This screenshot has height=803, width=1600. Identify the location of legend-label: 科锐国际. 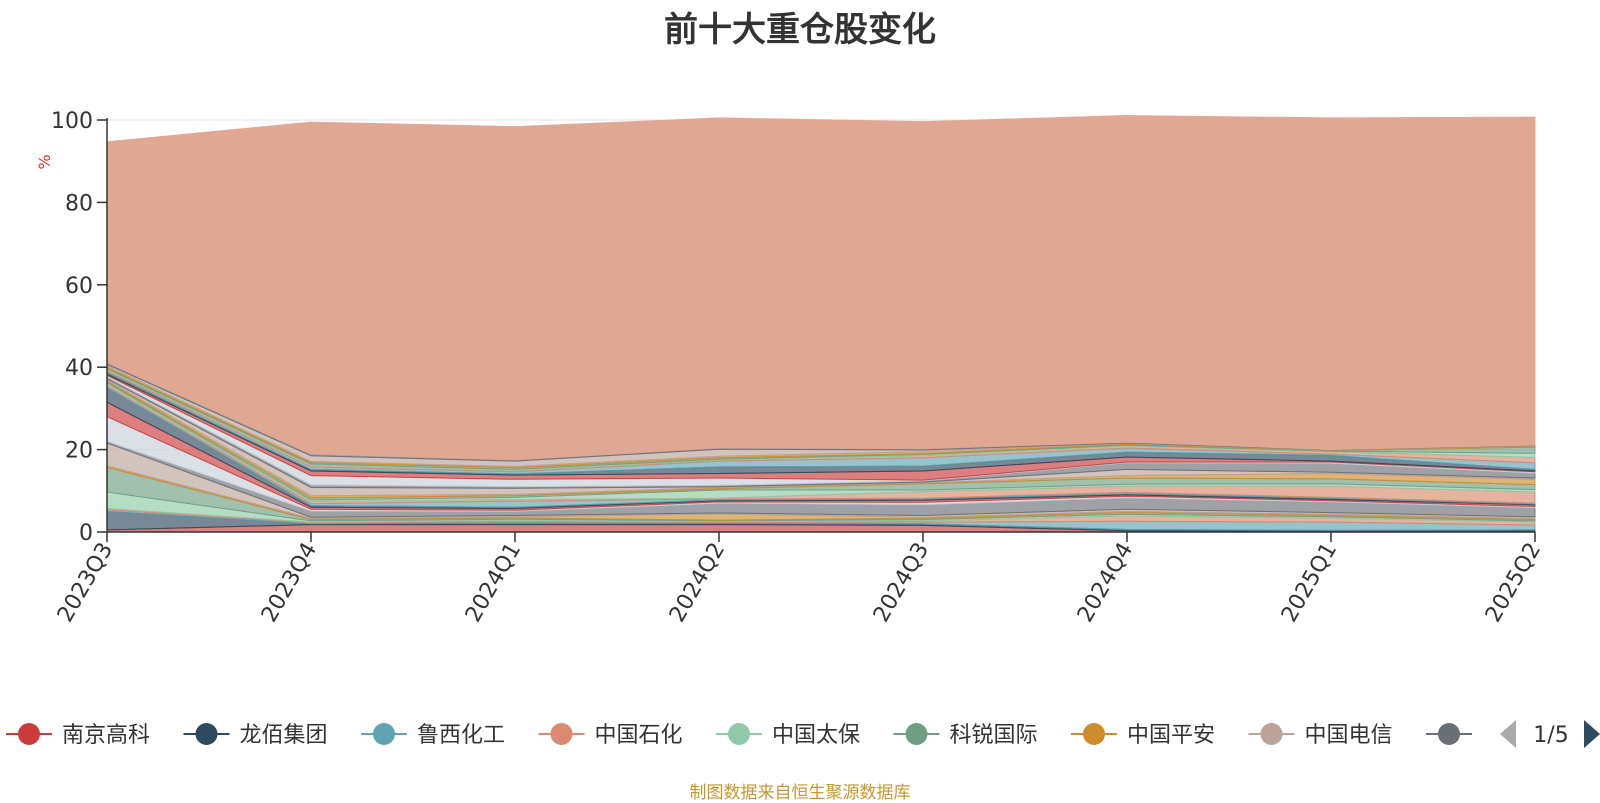
(994, 735).